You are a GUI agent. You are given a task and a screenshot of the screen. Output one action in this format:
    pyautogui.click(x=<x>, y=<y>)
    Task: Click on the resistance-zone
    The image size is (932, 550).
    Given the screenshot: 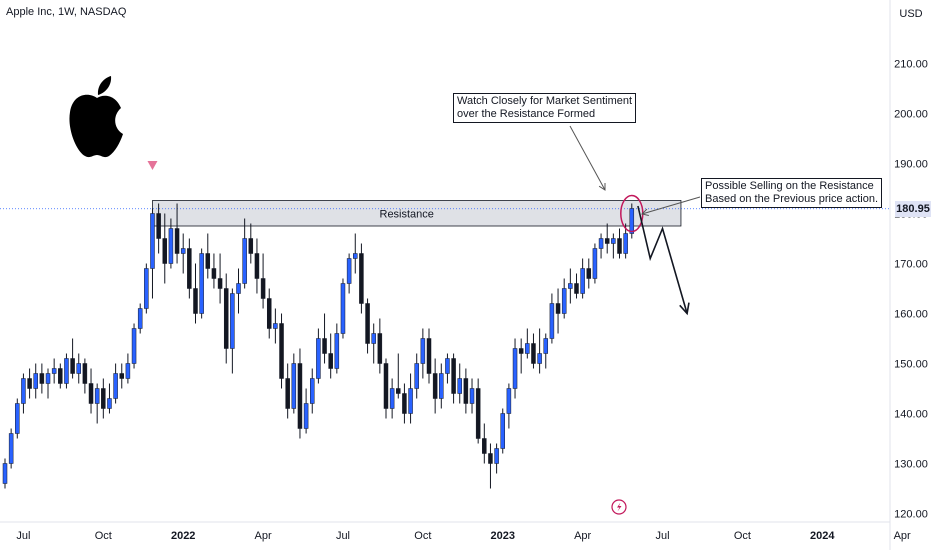 What is the action you would take?
    pyautogui.click(x=417, y=213)
    